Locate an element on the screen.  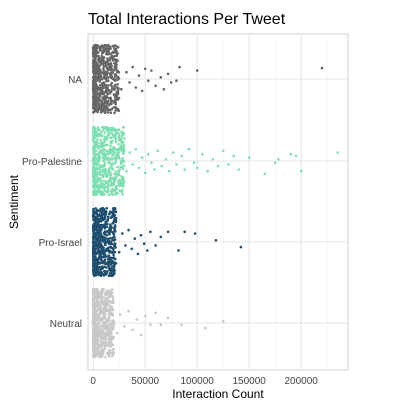
y-axis-title: Sentiment is located at coordinates (14, 201).